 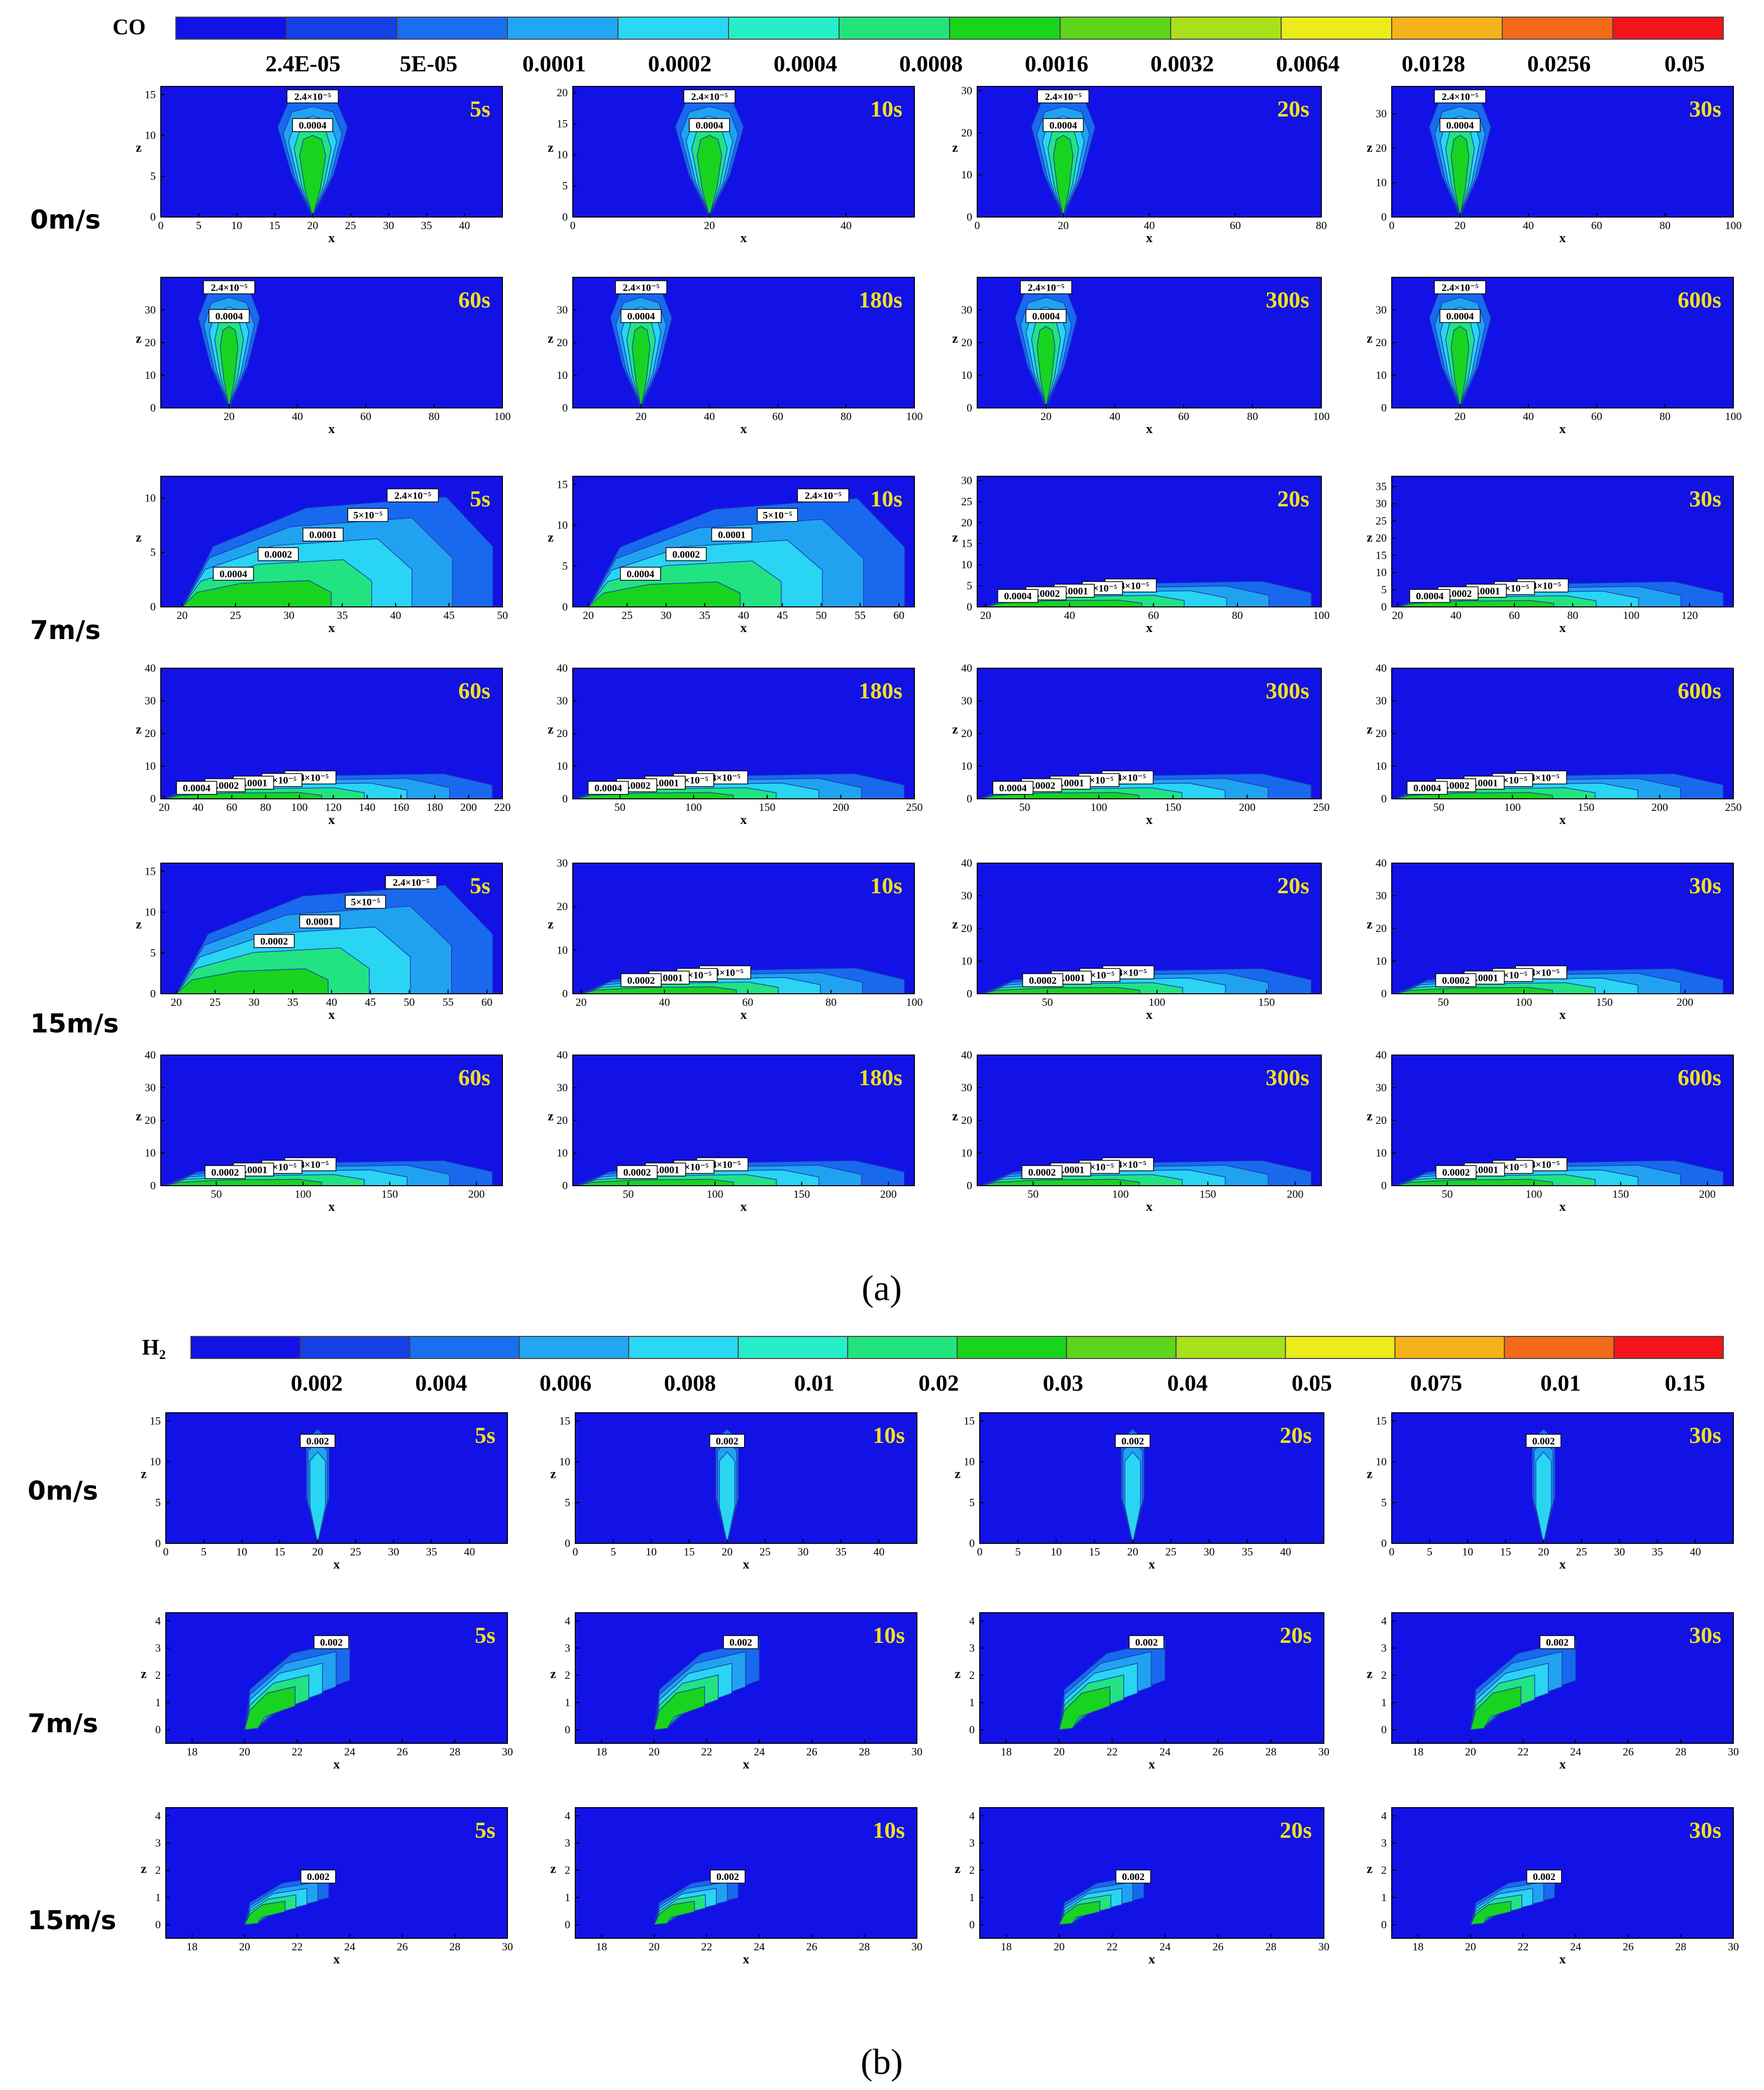 I want to click on h2-colorbar-tick-label: 0.01, so click(x=1560, y=1383).